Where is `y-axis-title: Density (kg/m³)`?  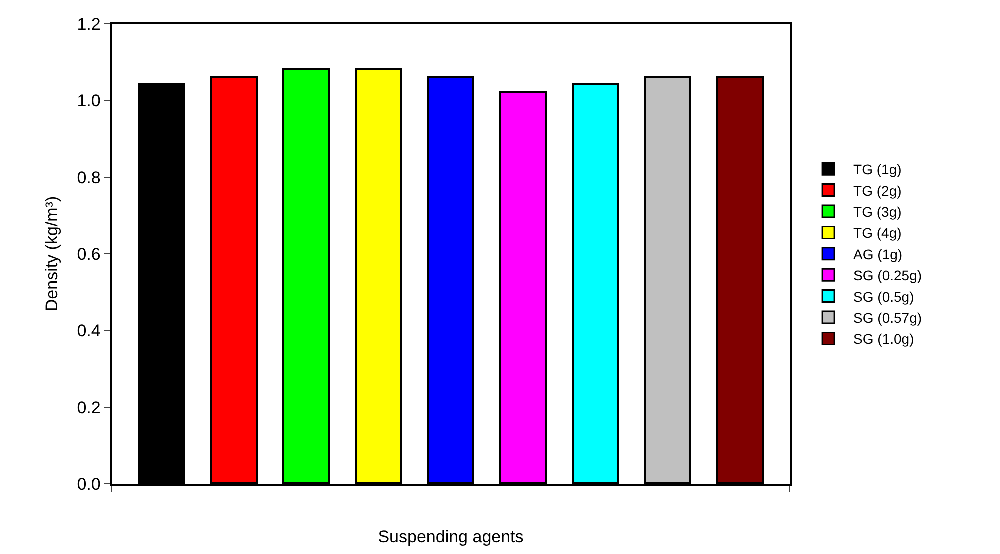
y-axis-title: Density (kg/m³) is located at coordinates (52, 254).